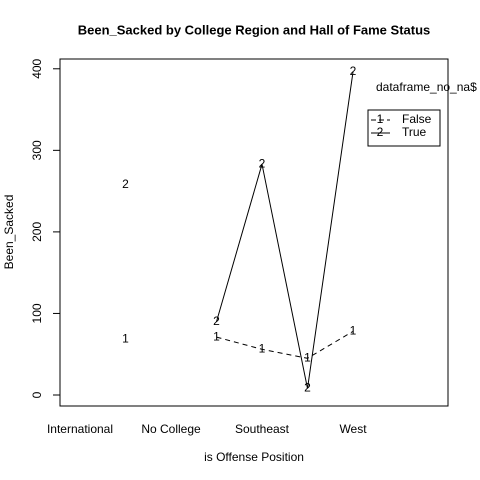  What do you see at coordinates (417, 119) in the screenshot?
I see `legend-label: False` at bounding box center [417, 119].